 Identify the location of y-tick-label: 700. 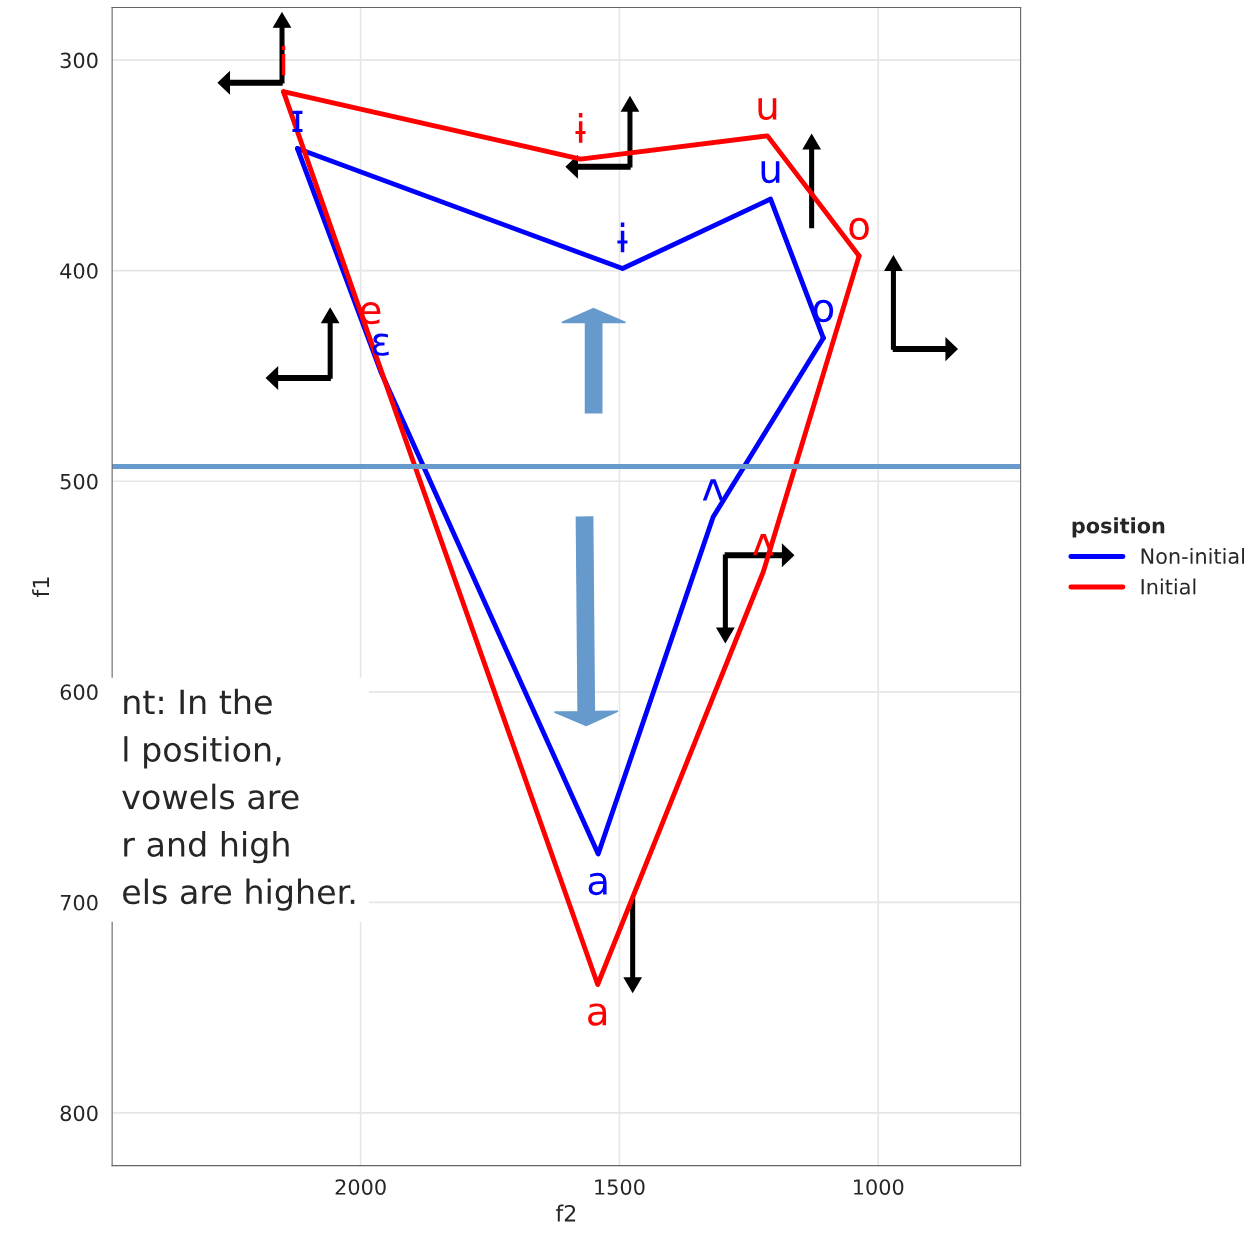
(79, 902).